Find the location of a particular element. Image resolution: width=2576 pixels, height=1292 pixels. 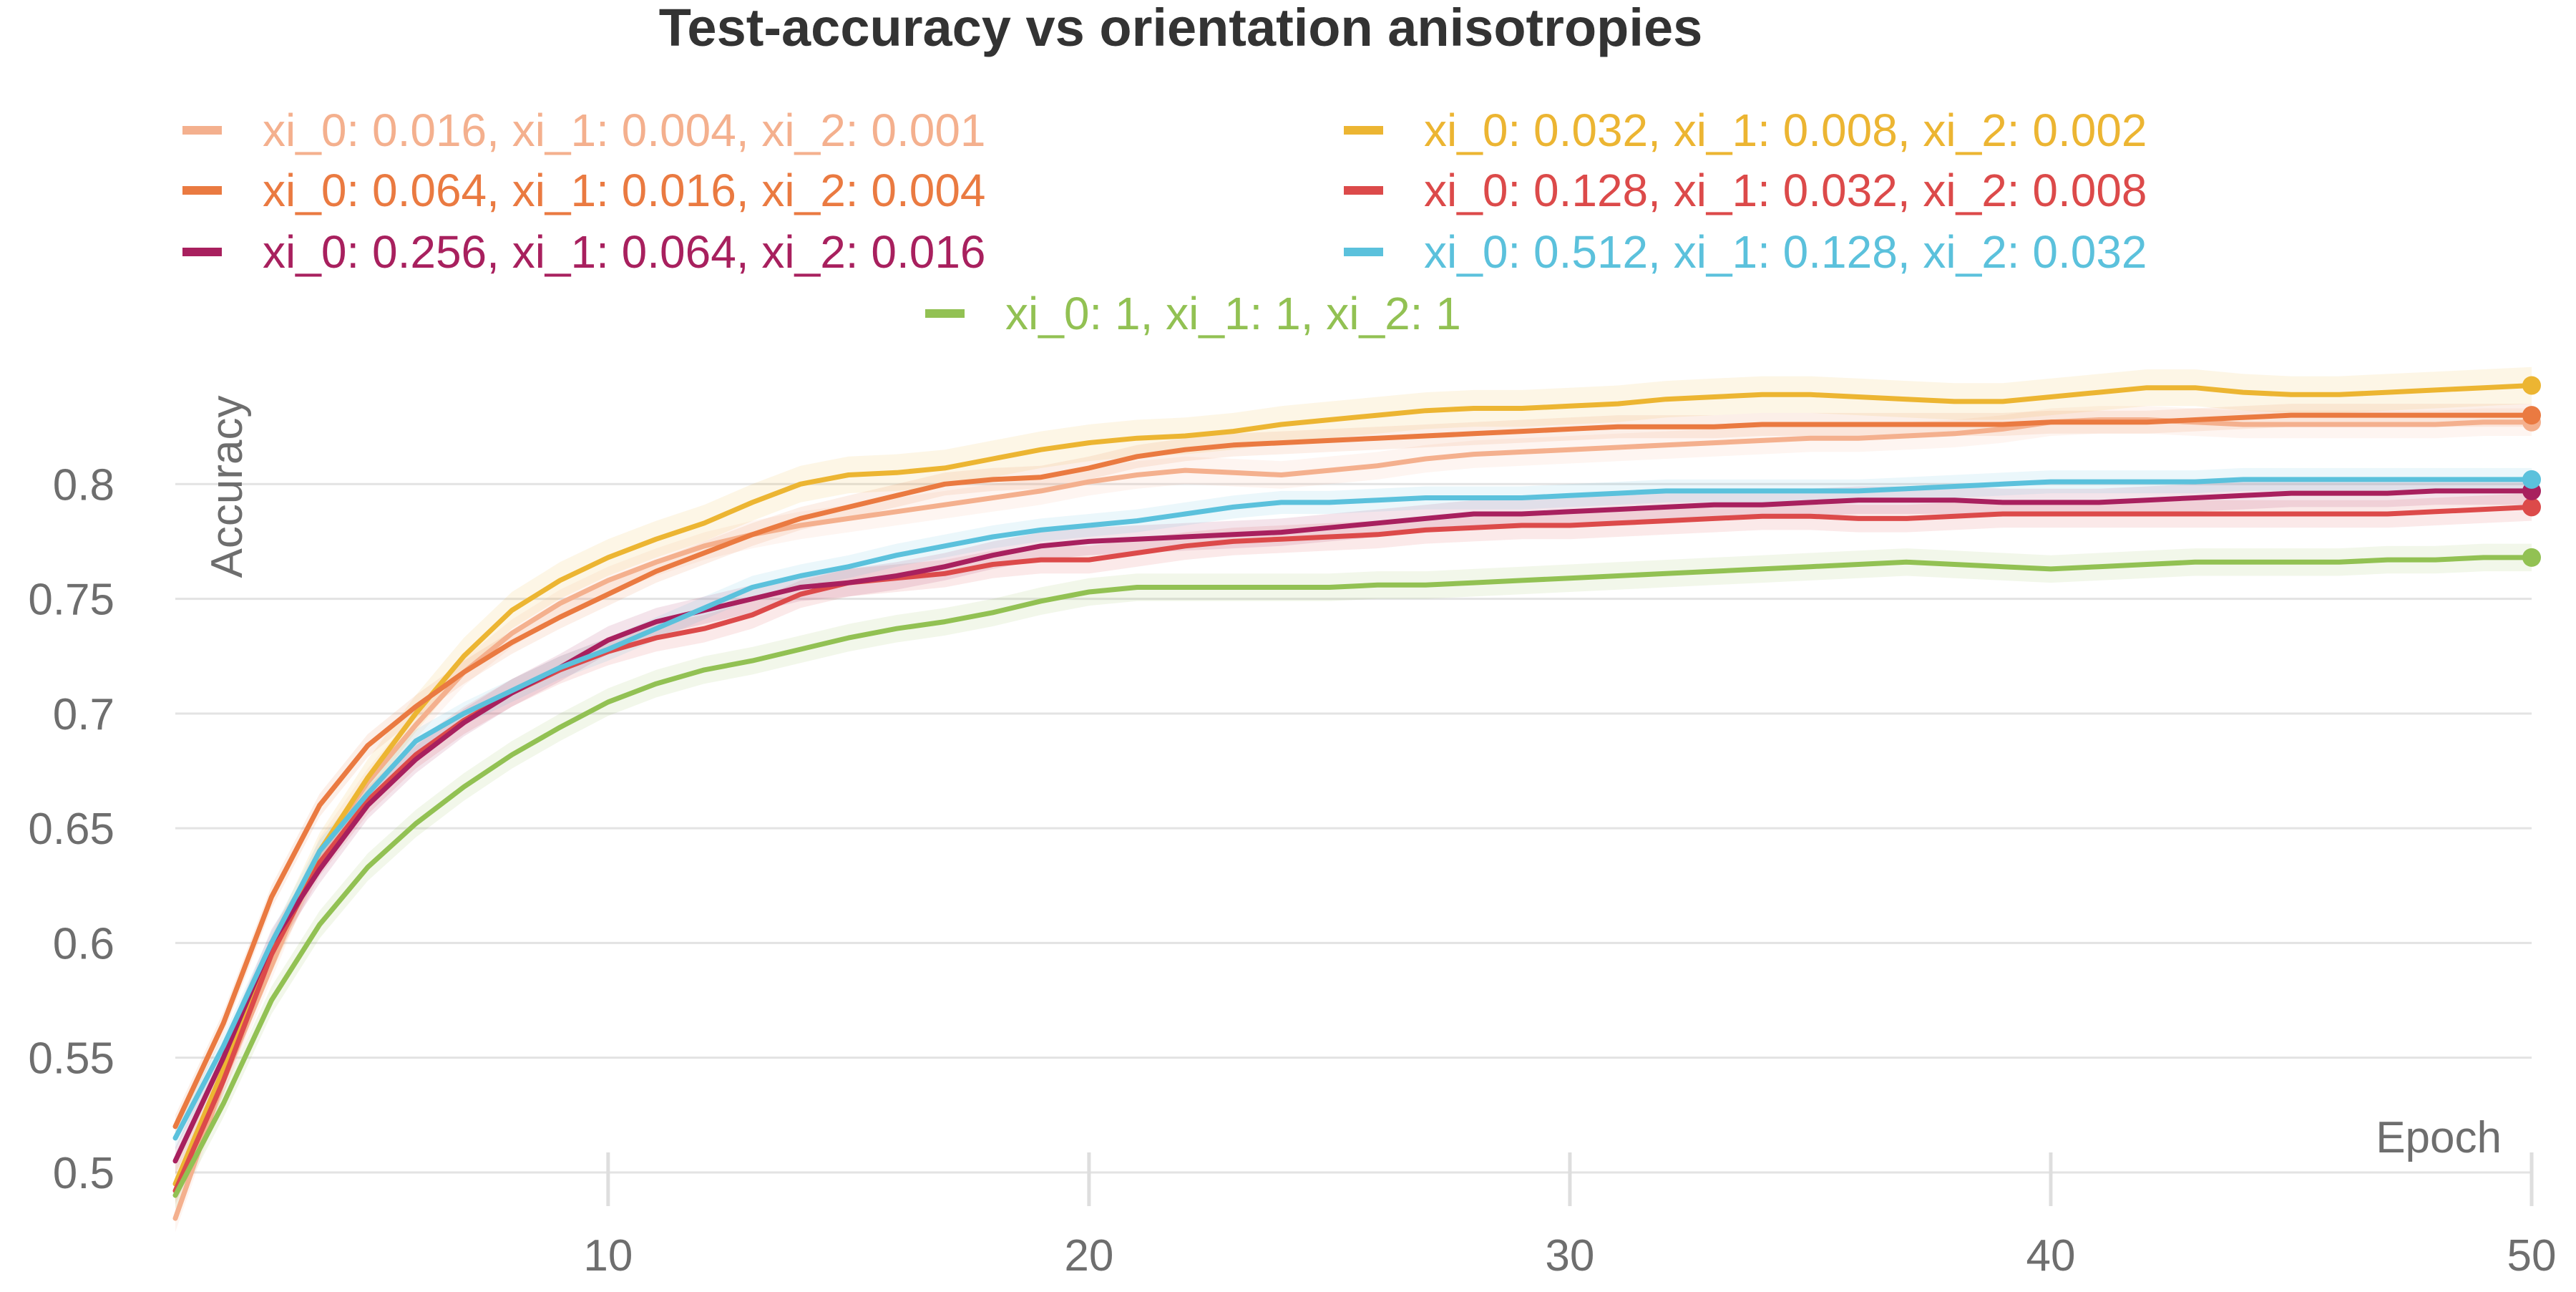

y-tick-label: 0.5 is located at coordinates (83, 1173).